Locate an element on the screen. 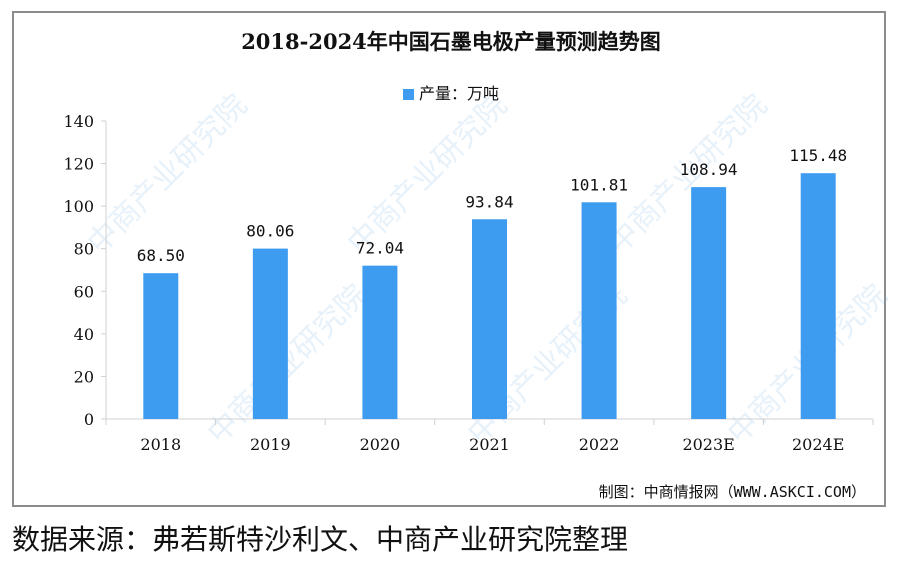  value-label: 93.84 is located at coordinates (489, 201).